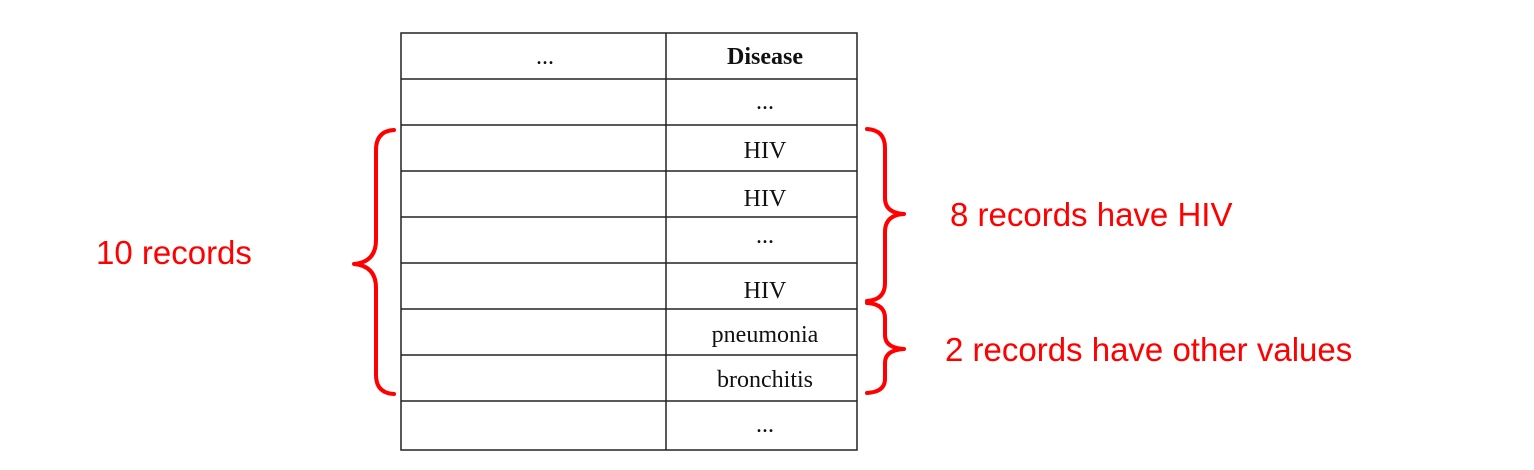  I want to click on left-brace-label: 10 records, so click(174, 252).